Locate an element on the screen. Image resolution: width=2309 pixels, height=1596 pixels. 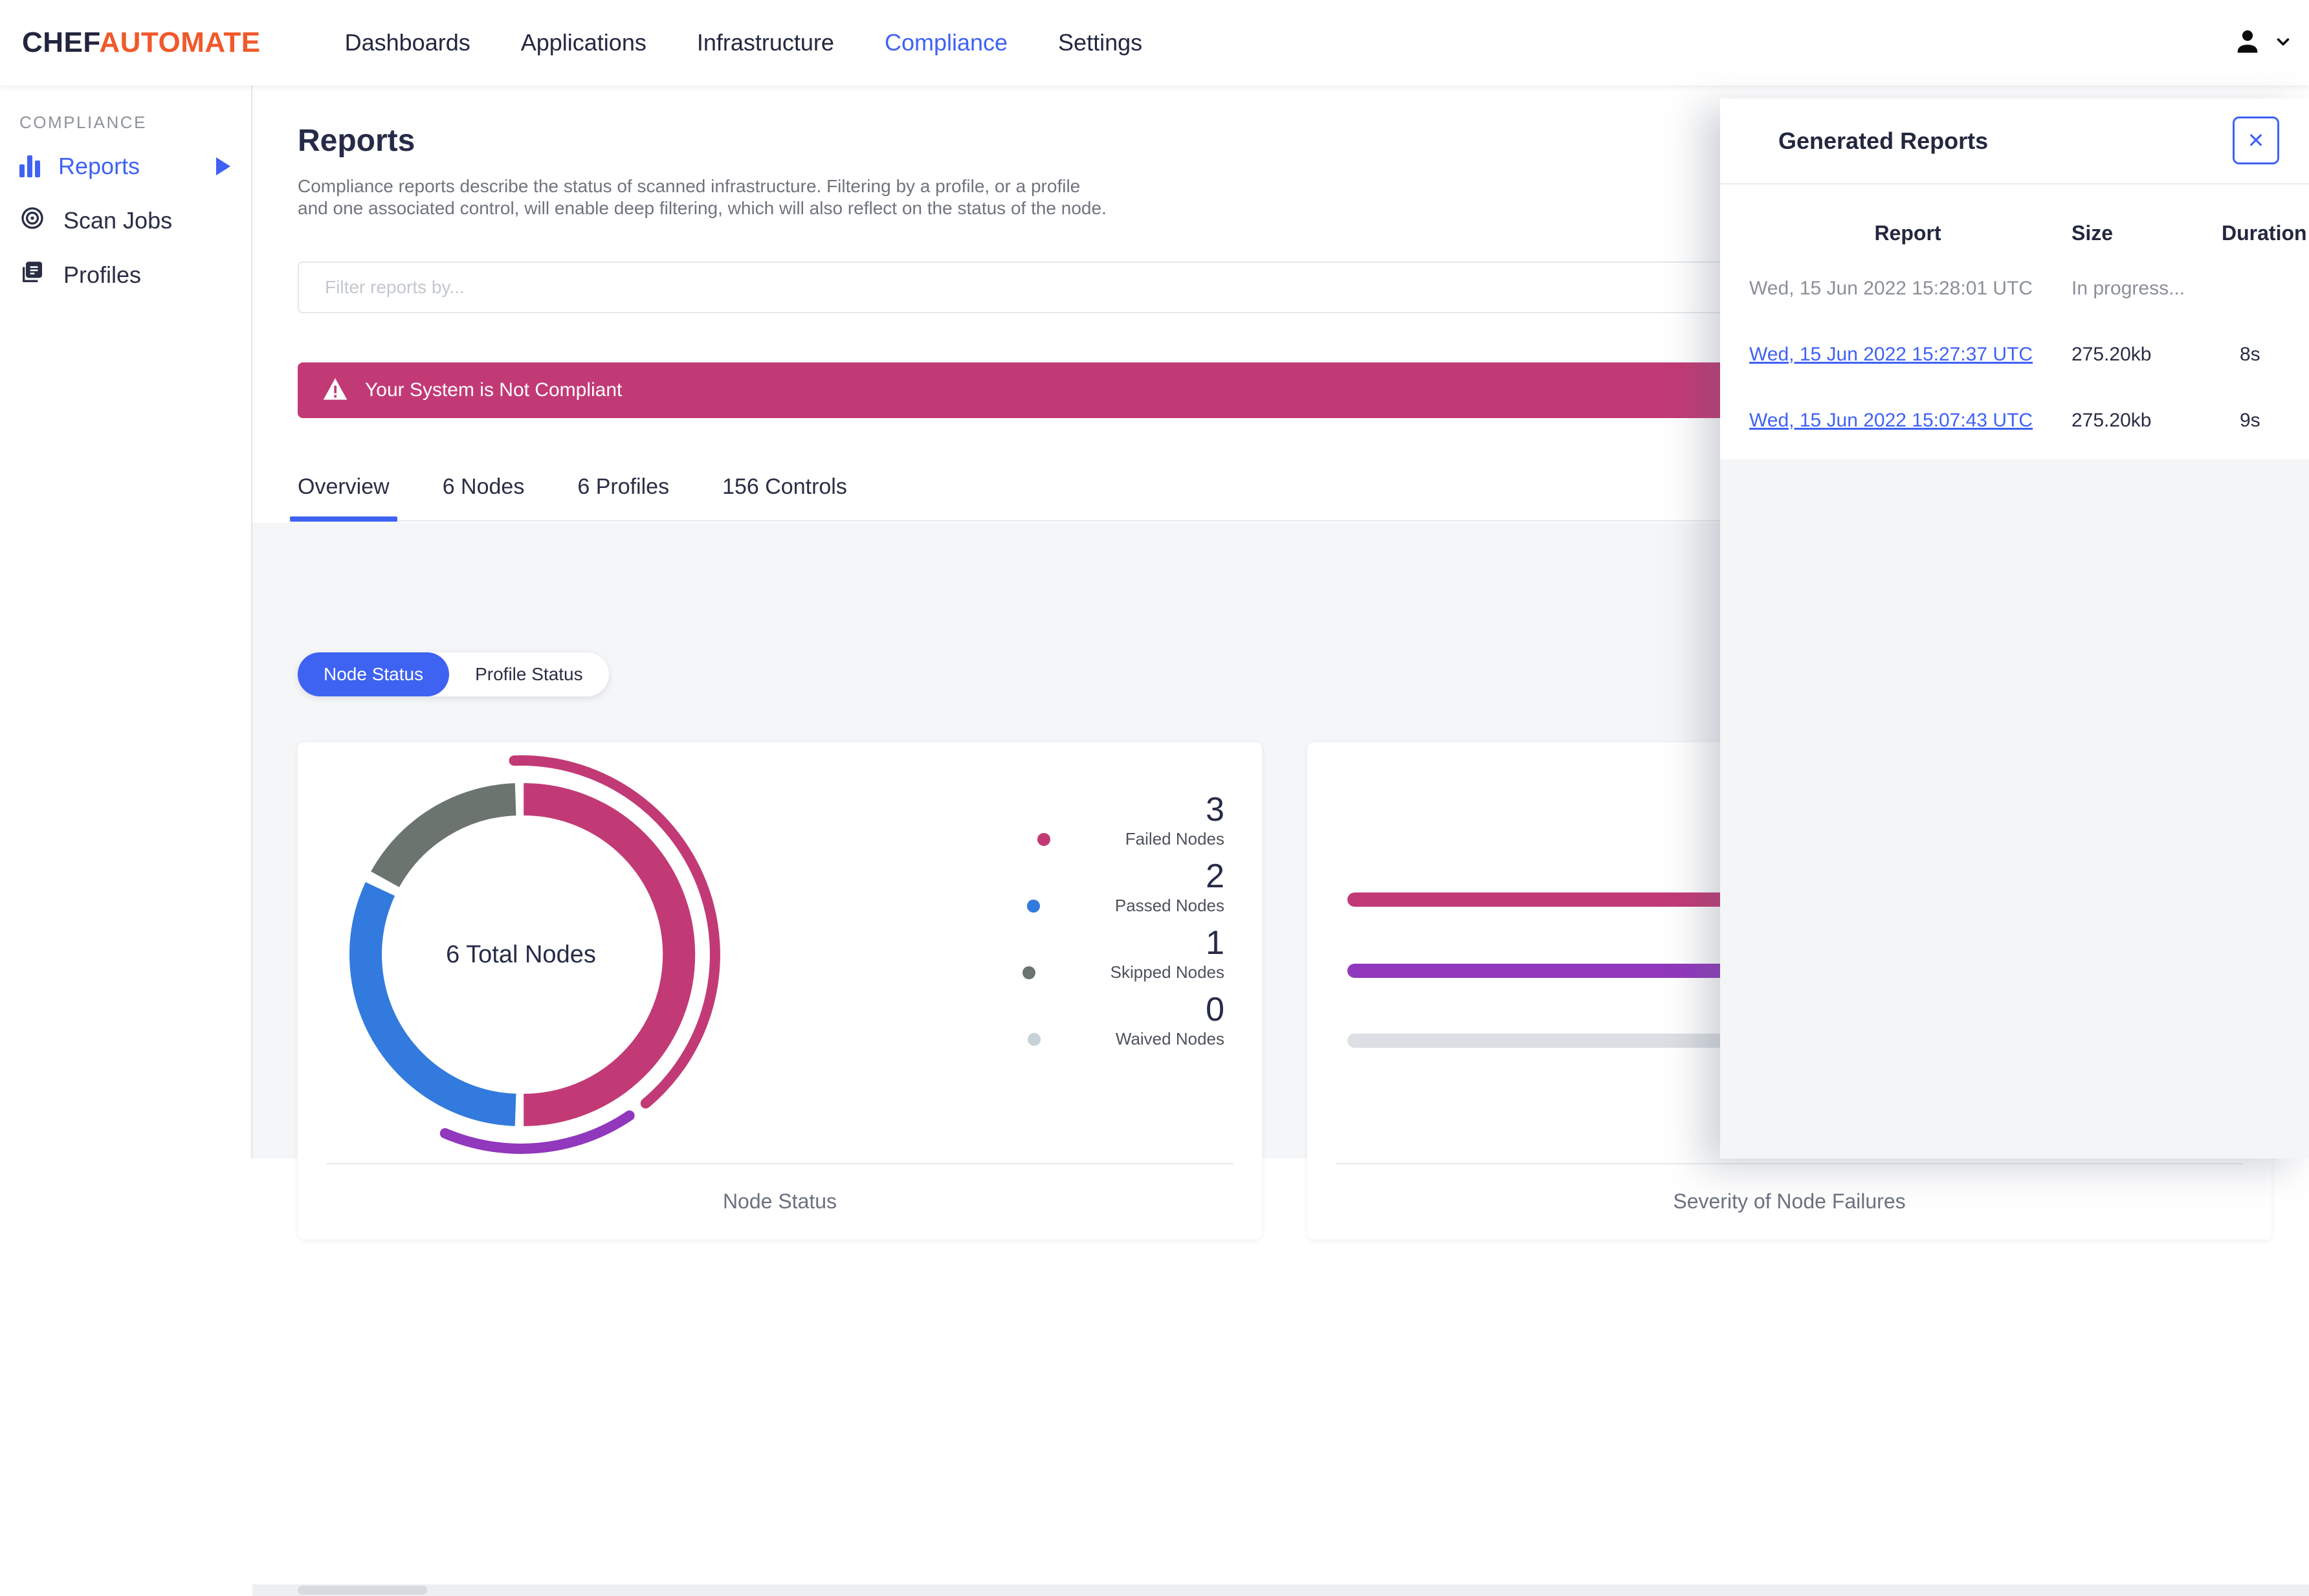
passed-count: 2 is located at coordinates (1215, 876).